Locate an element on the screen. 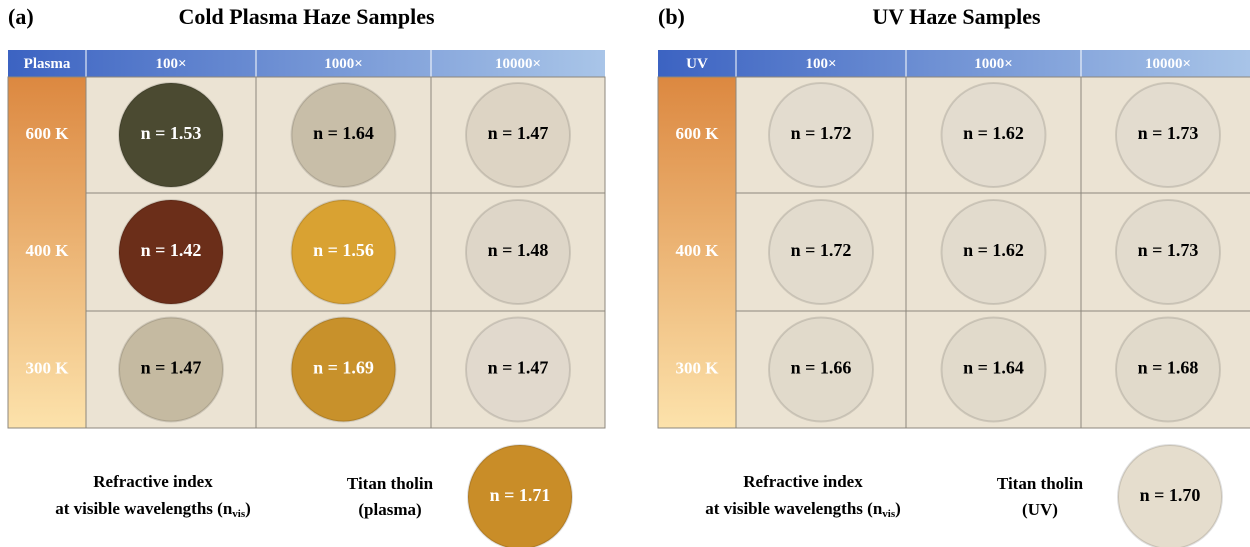  refractive-index: n = 1.66 is located at coordinates (821, 368).